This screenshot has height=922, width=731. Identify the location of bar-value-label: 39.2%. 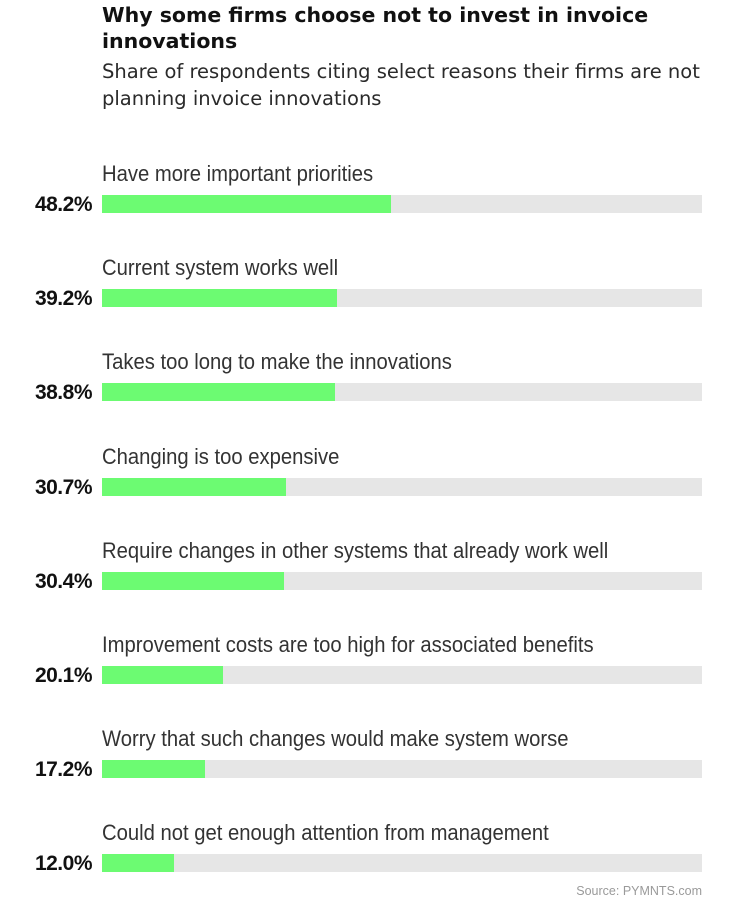
(63, 299).